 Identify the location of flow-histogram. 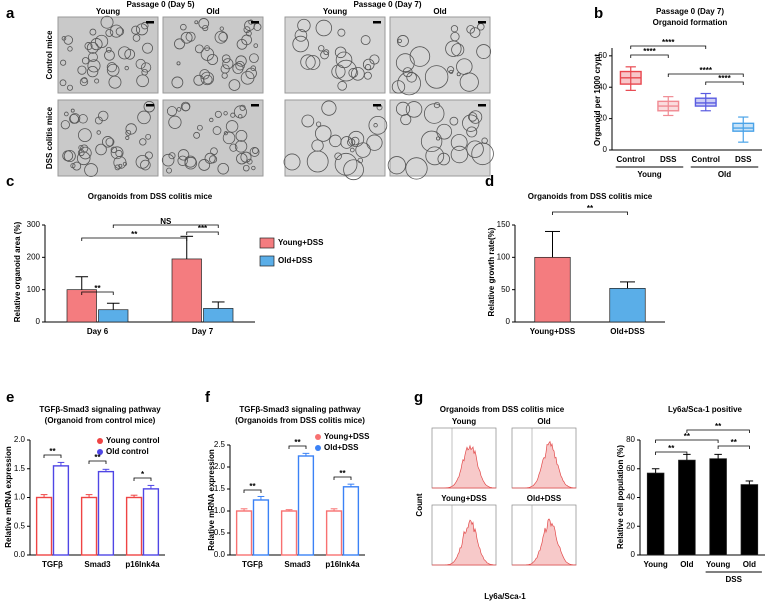
(544, 464).